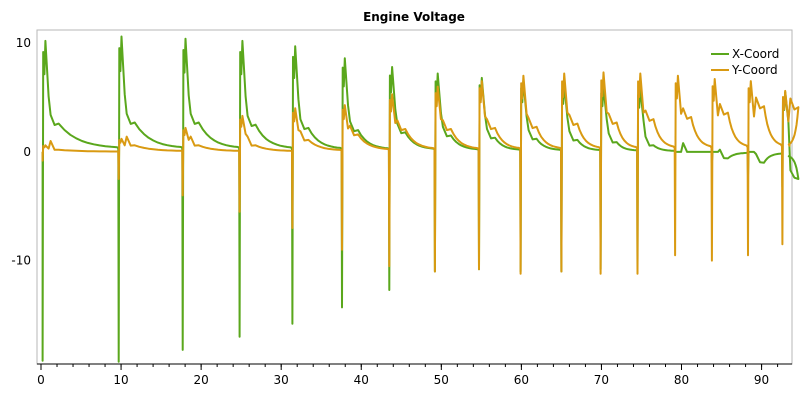  Describe the element at coordinates (200, 380) in the screenshot. I see `x-tick-label: 20` at that location.